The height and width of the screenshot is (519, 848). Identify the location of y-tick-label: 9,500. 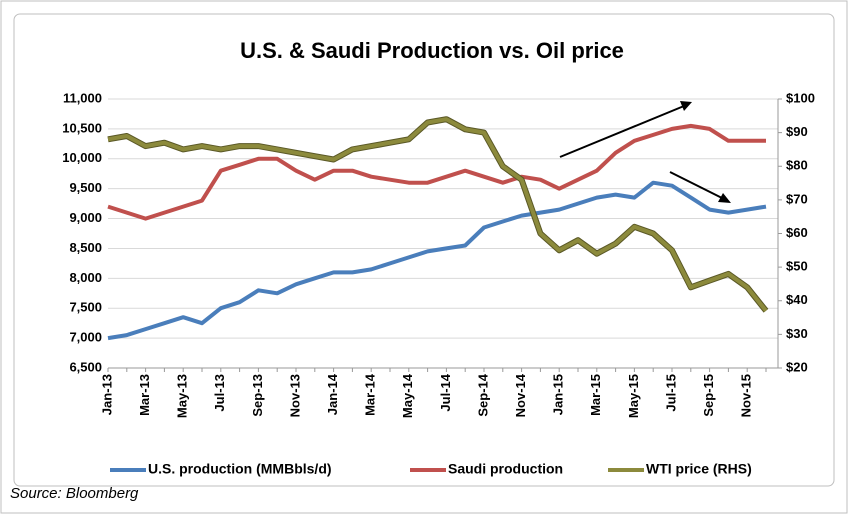
(85, 187).